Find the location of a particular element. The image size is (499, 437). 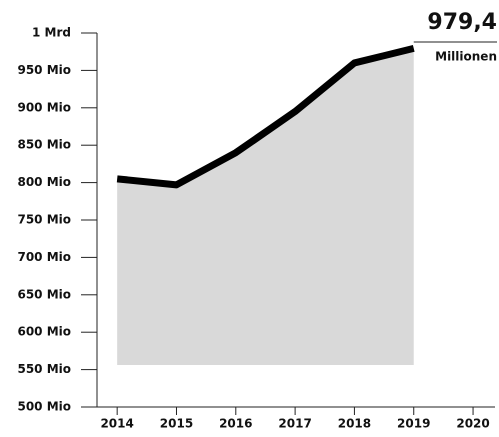

y-tick-label: 950 Mio is located at coordinates (44, 70).